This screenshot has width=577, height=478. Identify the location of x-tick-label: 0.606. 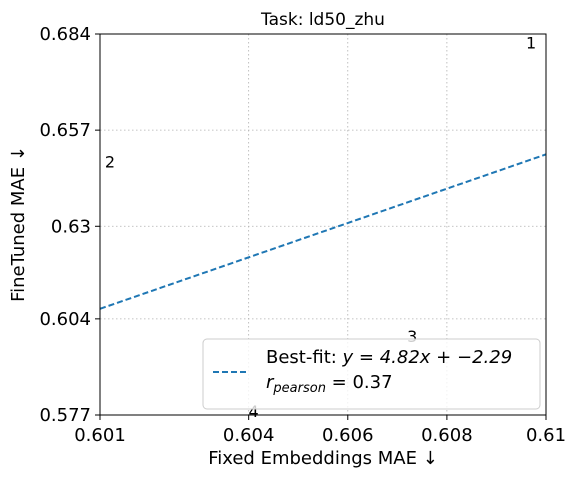
(348, 435).